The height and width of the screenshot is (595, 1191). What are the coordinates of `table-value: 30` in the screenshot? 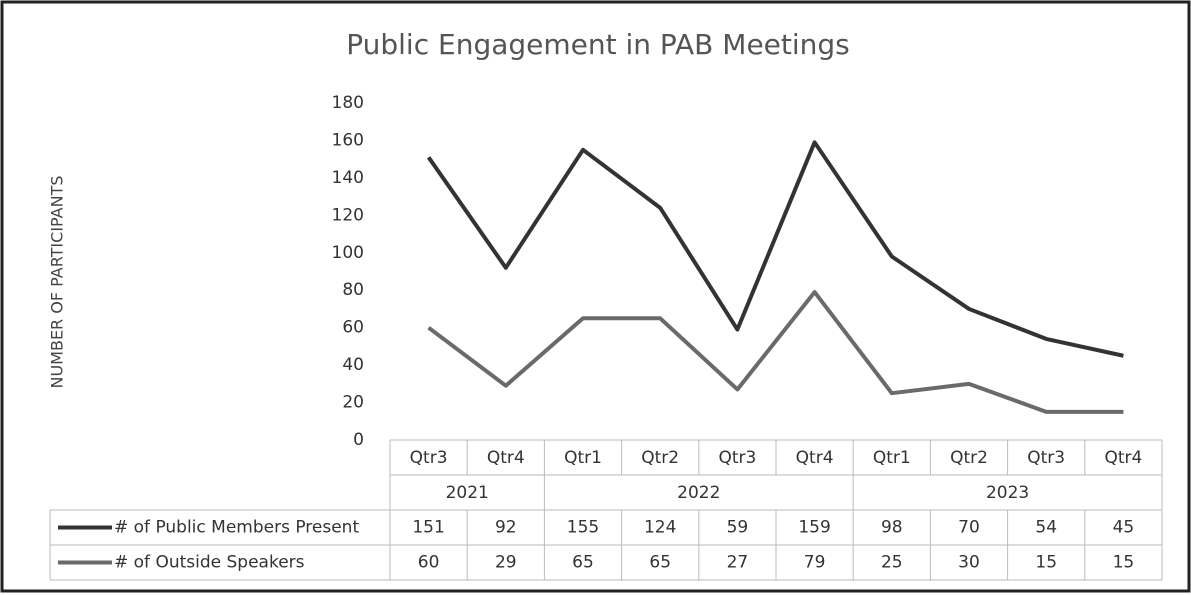 It's located at (969, 563).